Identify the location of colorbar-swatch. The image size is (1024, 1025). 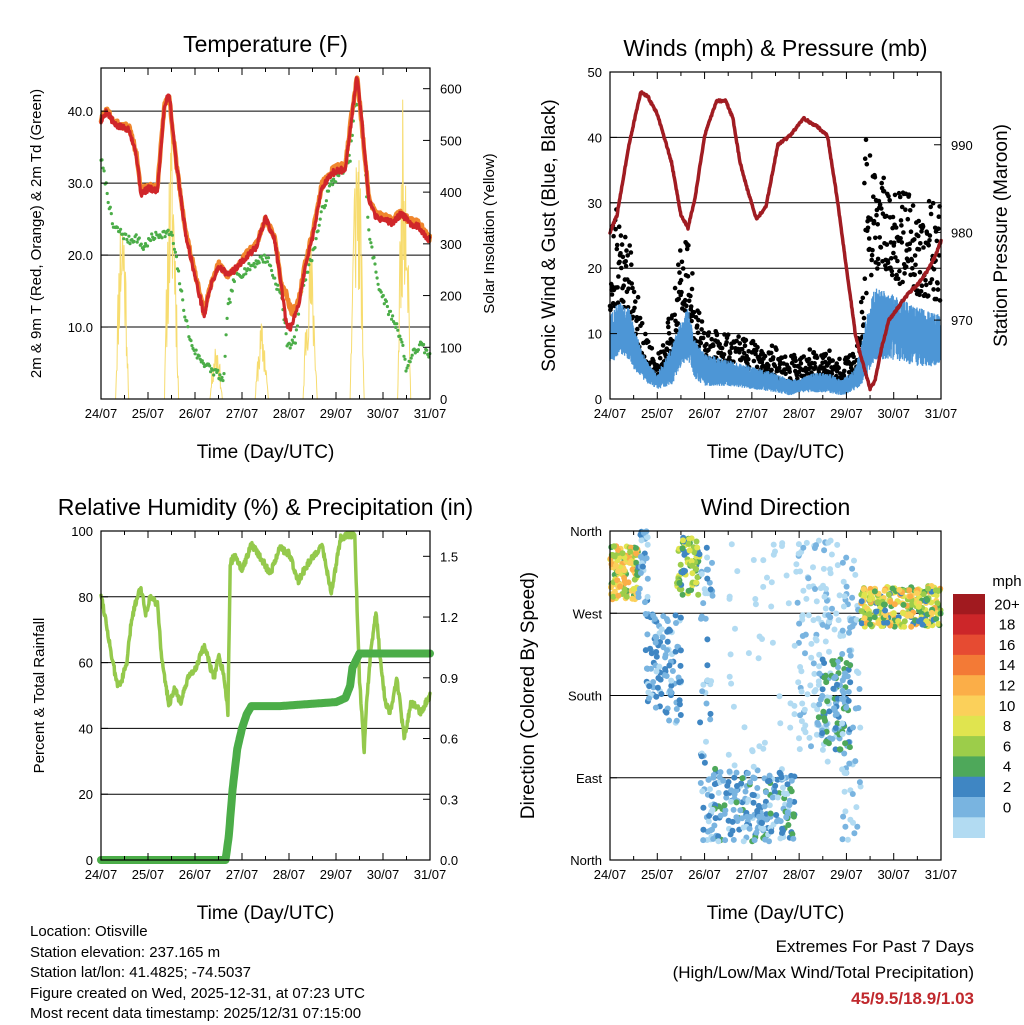
(969, 807).